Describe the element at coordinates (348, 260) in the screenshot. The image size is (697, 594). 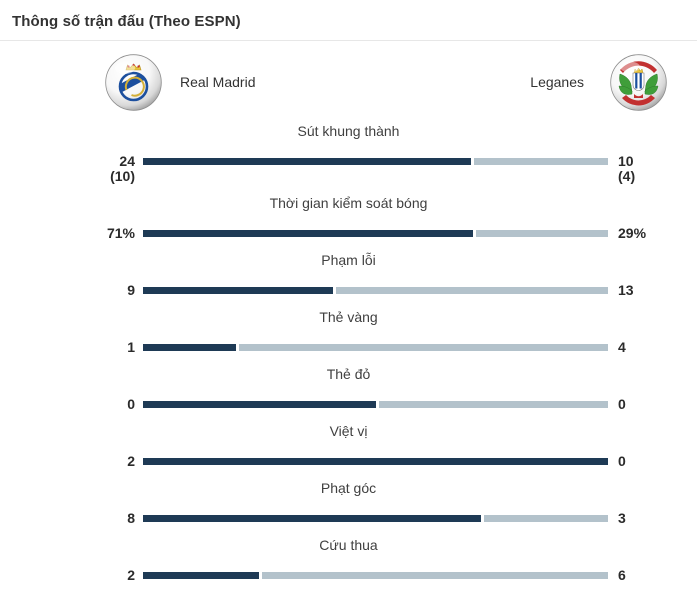
I see `stat-label: Phạm lỗi` at that location.